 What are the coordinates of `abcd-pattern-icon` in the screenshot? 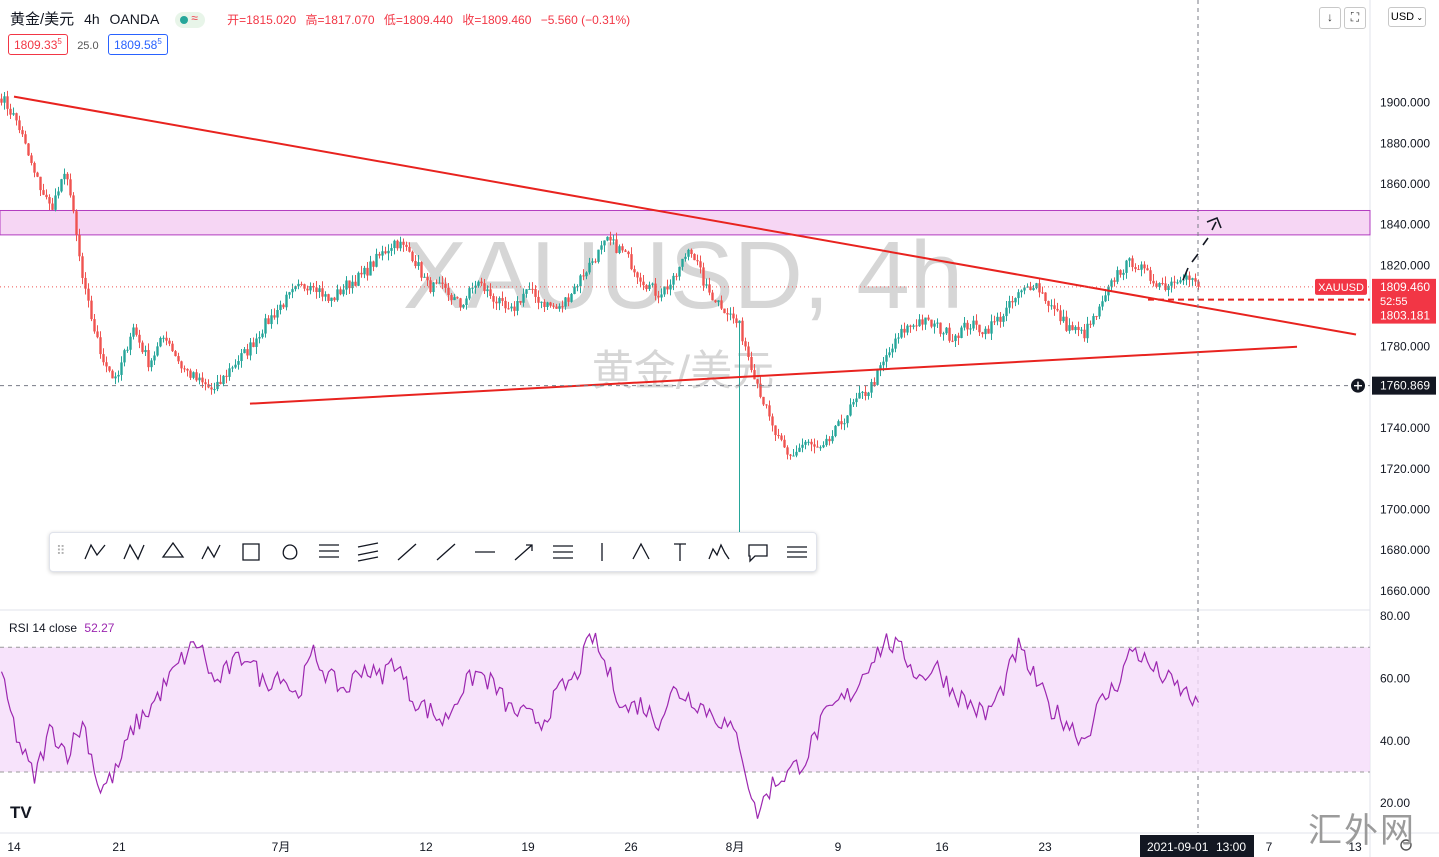 It's located at (212, 552).